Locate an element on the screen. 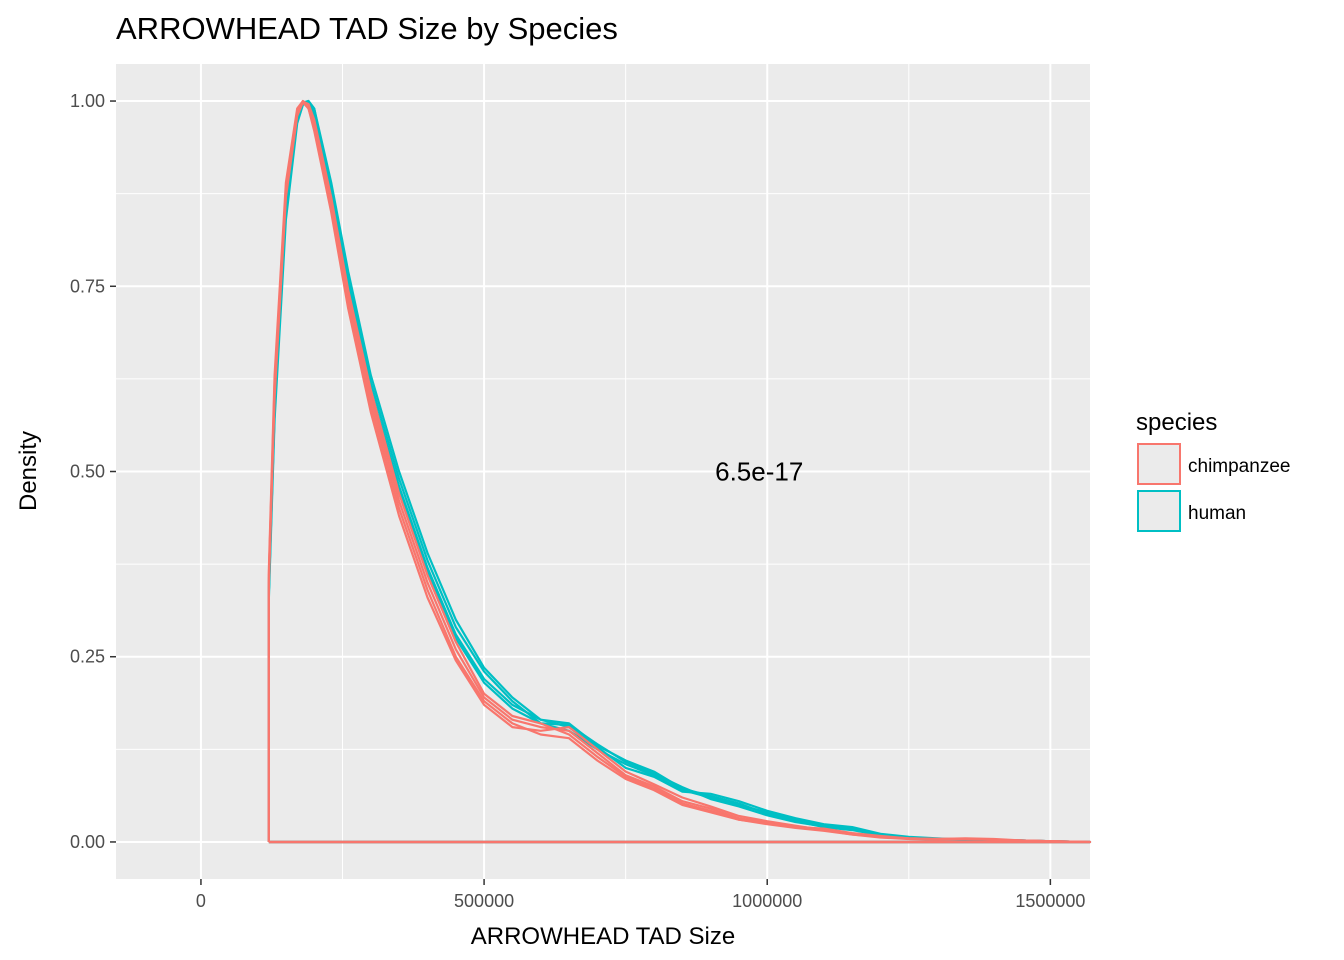 Image resolution: width=1344 pixels, height=960 pixels. legend-label-human: human is located at coordinates (1217, 513).